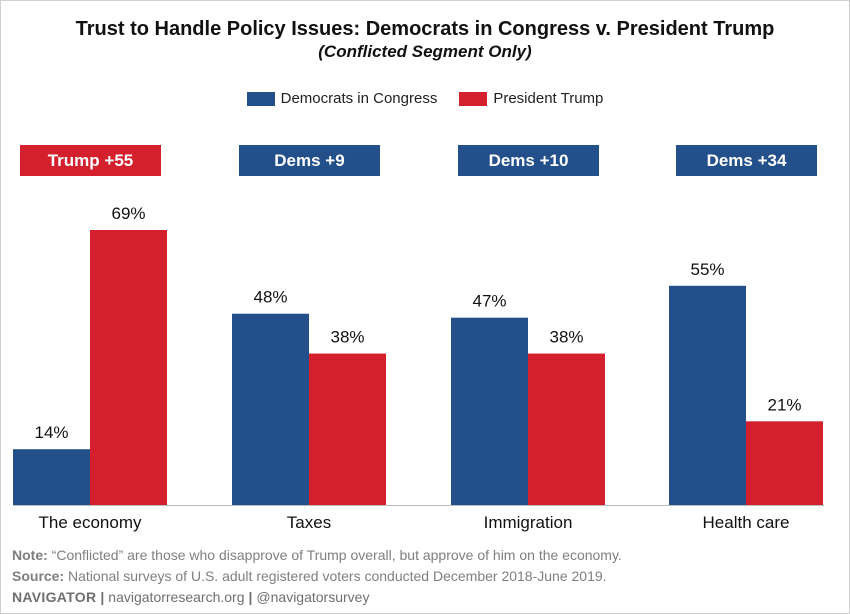 The width and height of the screenshot is (850, 614). Describe the element at coordinates (746, 522) in the screenshot. I see `category-label: Health care` at that location.